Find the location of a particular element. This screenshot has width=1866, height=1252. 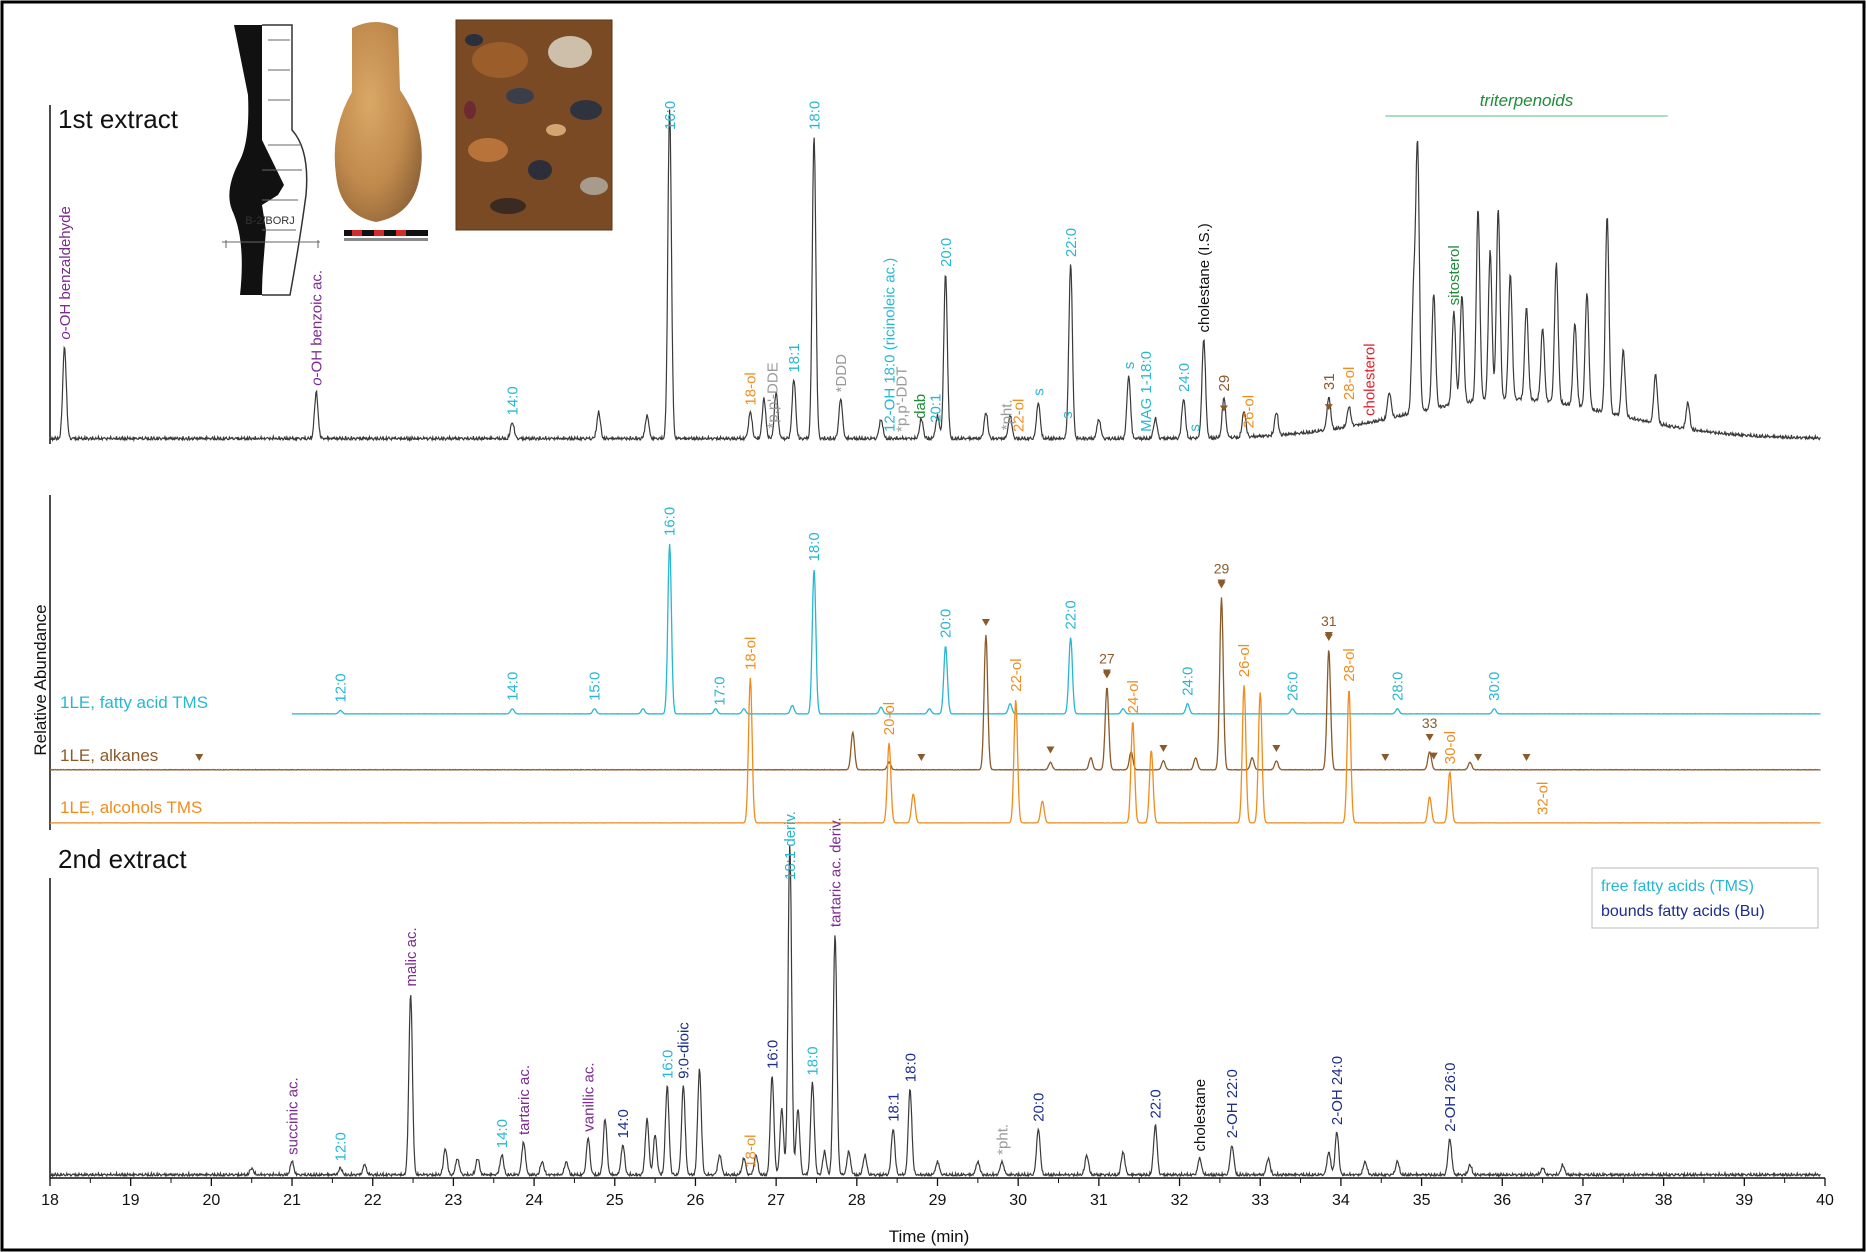

peak-label-20-ol: 20-ol is located at coordinates (889, 718).